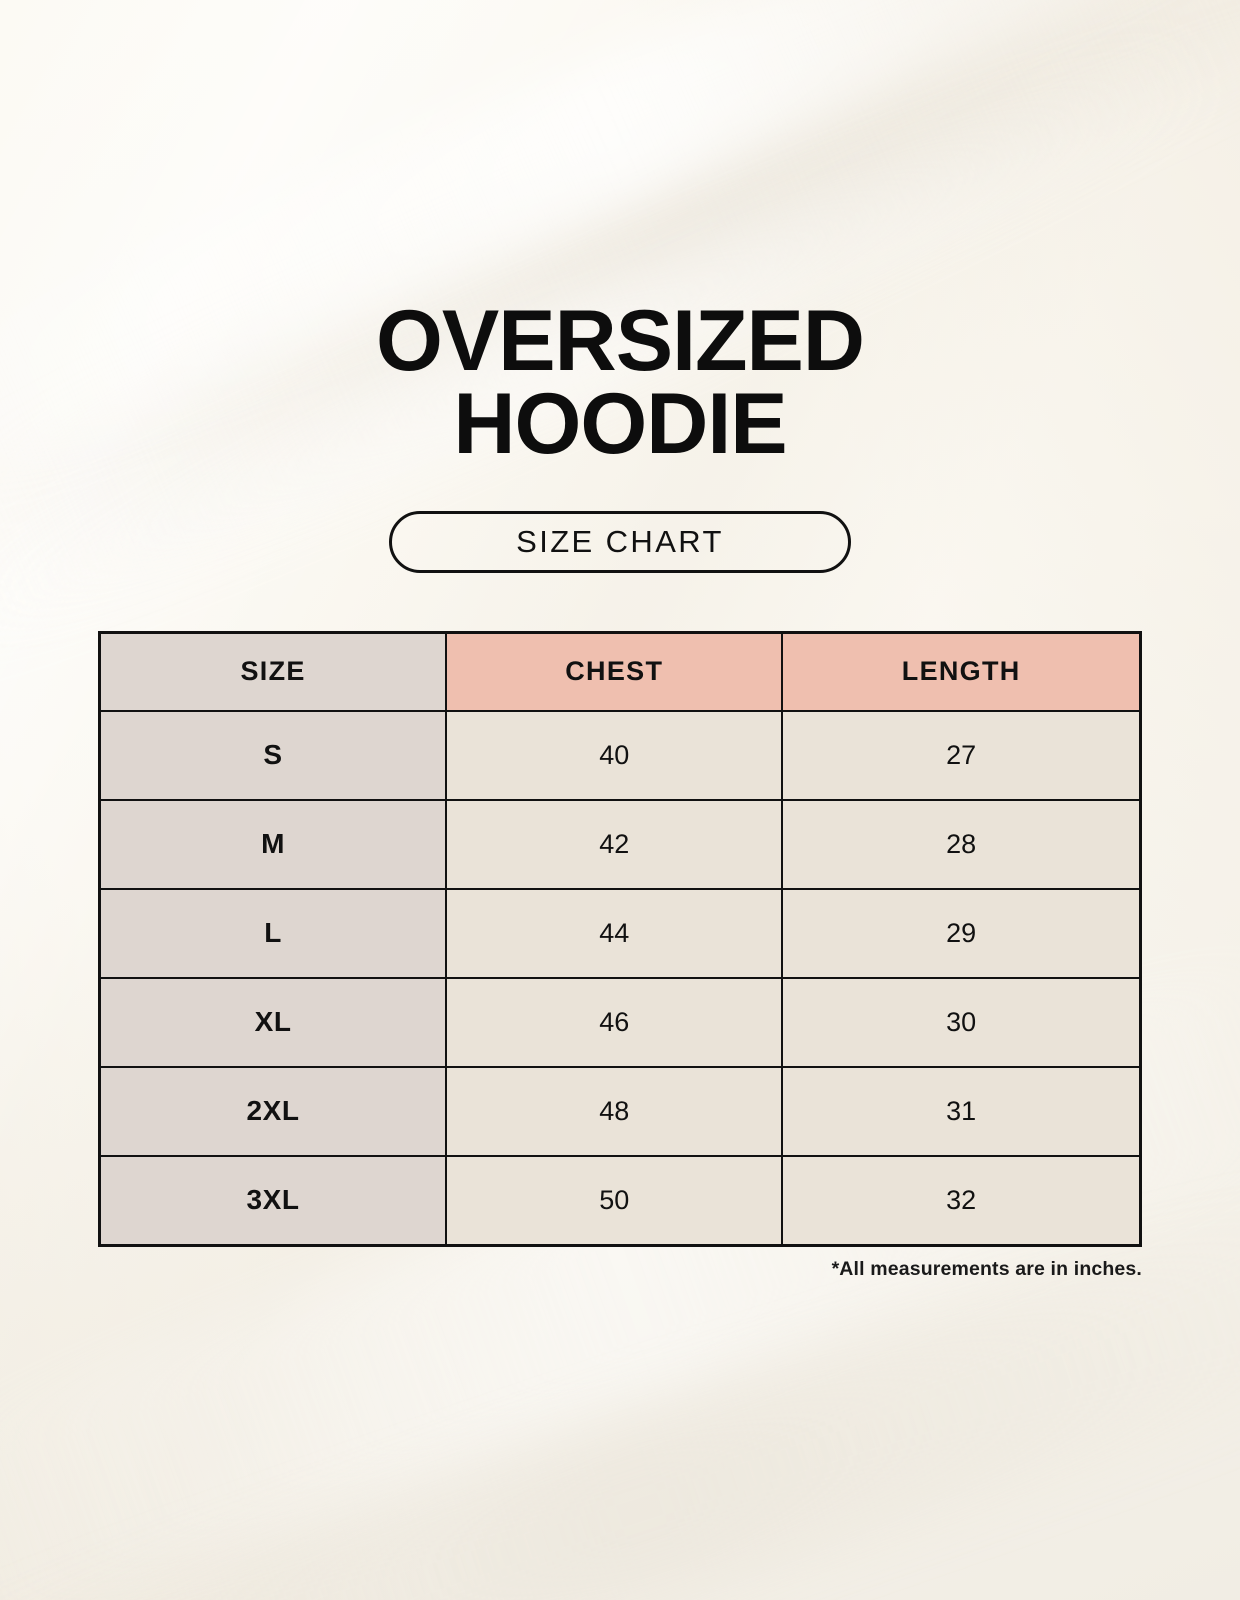 The height and width of the screenshot is (1600, 1240). I want to click on cell-length: 31, so click(961, 1111).